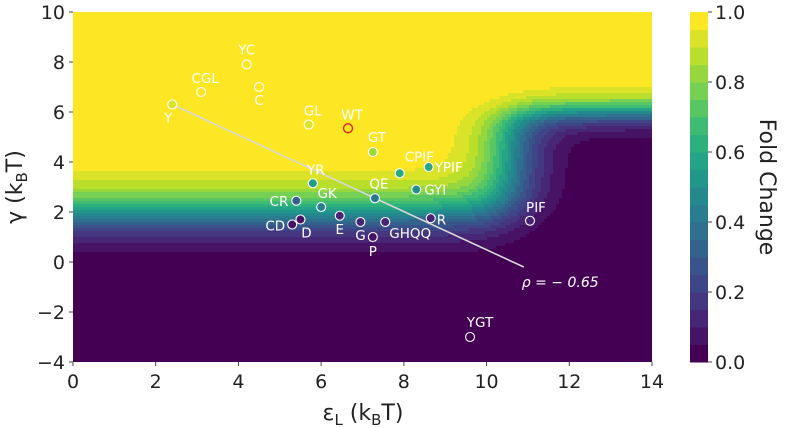 The width and height of the screenshot is (787, 428). I want to click on data-point-gl, so click(308, 124).